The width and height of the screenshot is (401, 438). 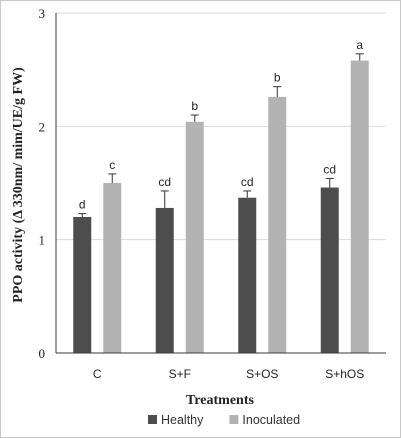 What do you see at coordinates (247, 275) in the screenshot?
I see `bar-healthy-splusos` at bounding box center [247, 275].